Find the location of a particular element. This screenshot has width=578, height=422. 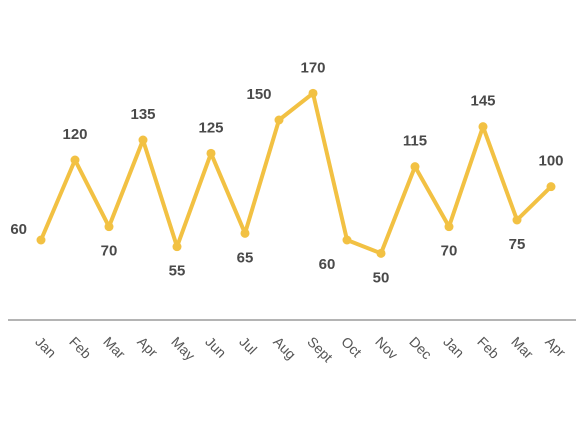

data-label: 120 is located at coordinates (74, 134).